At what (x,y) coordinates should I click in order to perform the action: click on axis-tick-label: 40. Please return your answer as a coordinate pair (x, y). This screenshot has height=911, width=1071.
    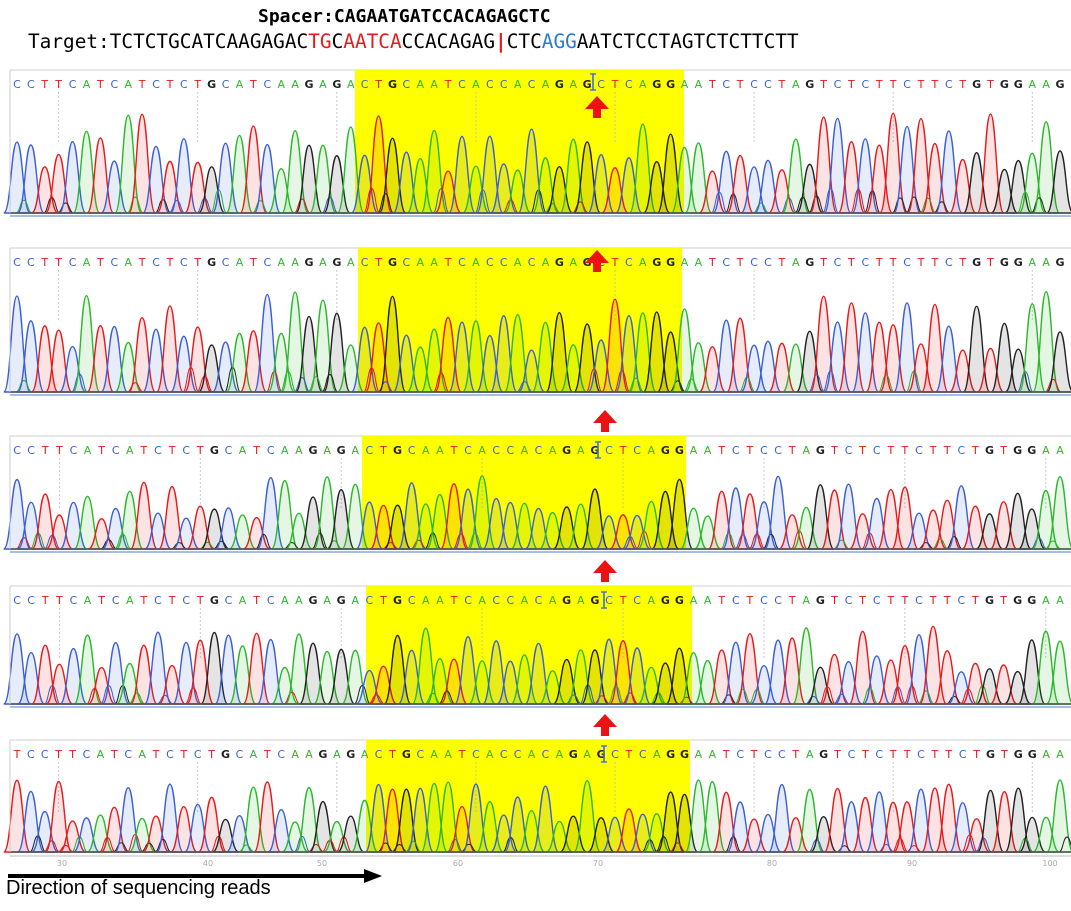
    Looking at the image, I should click on (208, 863).